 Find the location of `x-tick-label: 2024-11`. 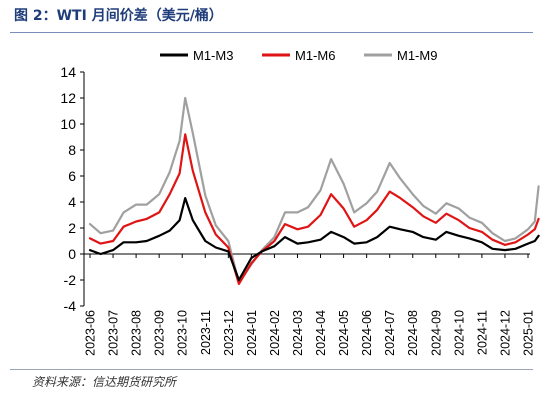

x-tick-label: 2024-11 is located at coordinates (482, 332).